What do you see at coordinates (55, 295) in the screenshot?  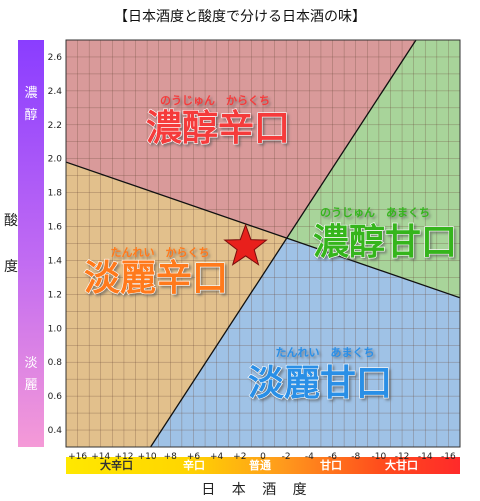 I see `y-tick-label: 1.2` at bounding box center [55, 295].